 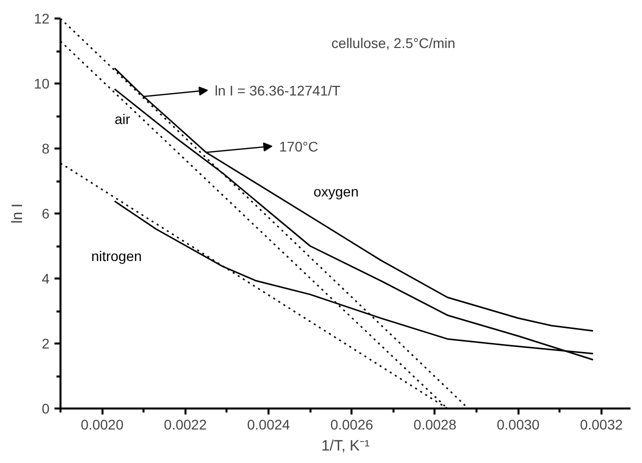 I want to click on y-tick-label: 2, so click(x=46, y=344).